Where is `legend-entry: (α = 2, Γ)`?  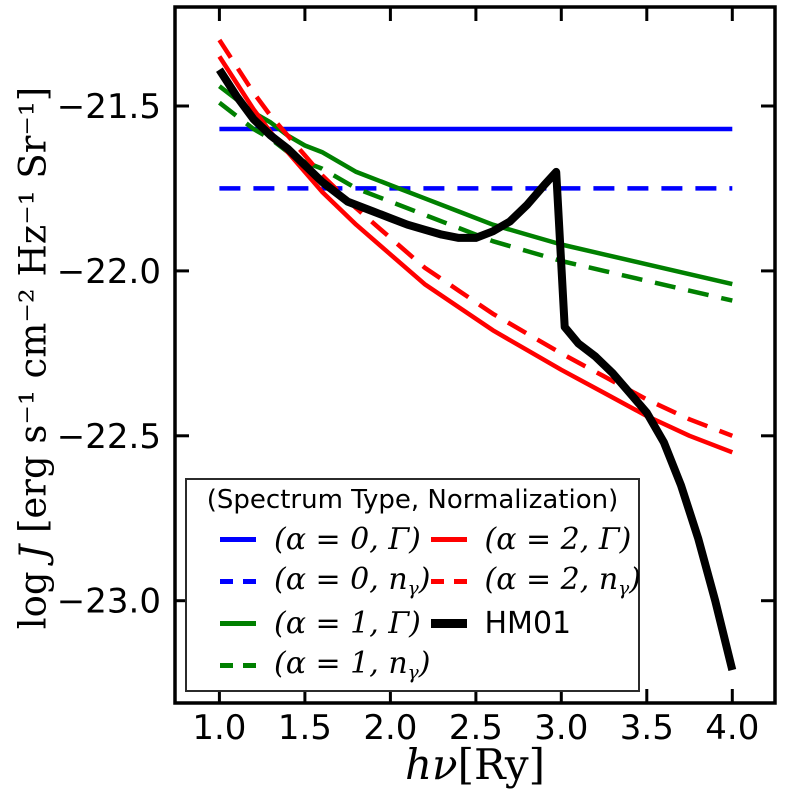
legend-entry: (α = 2, Γ) is located at coordinates (536, 539).